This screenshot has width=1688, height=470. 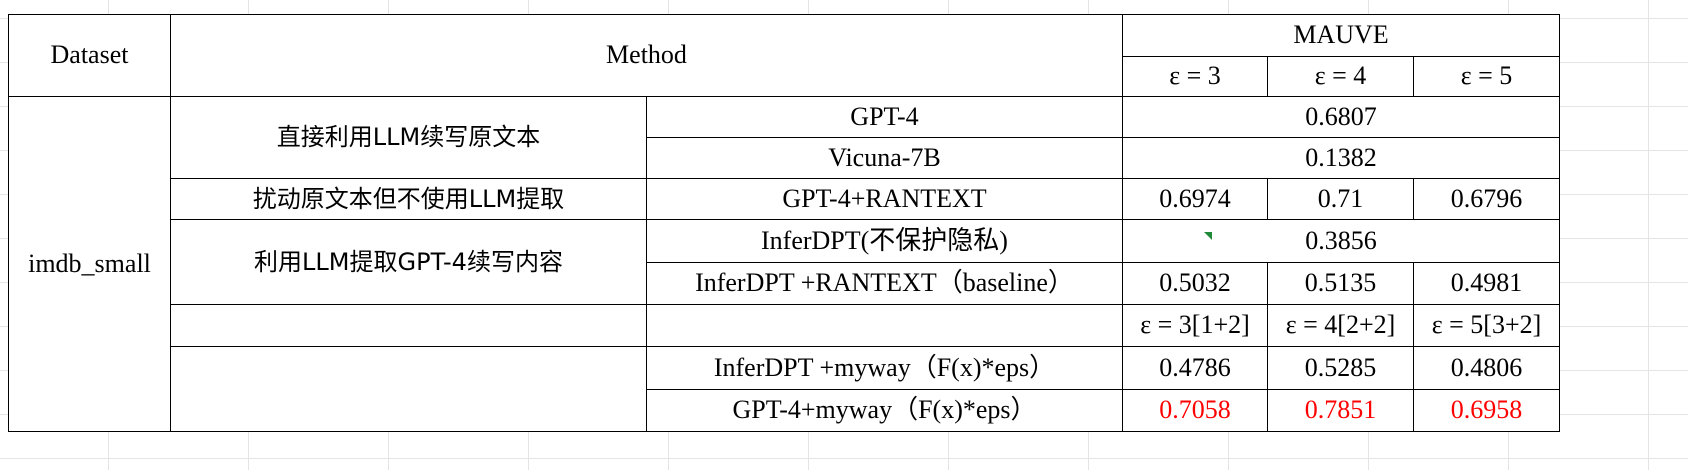 What do you see at coordinates (1341, 117) in the screenshot?
I see `value-gpt4-merged: 0.6807` at bounding box center [1341, 117].